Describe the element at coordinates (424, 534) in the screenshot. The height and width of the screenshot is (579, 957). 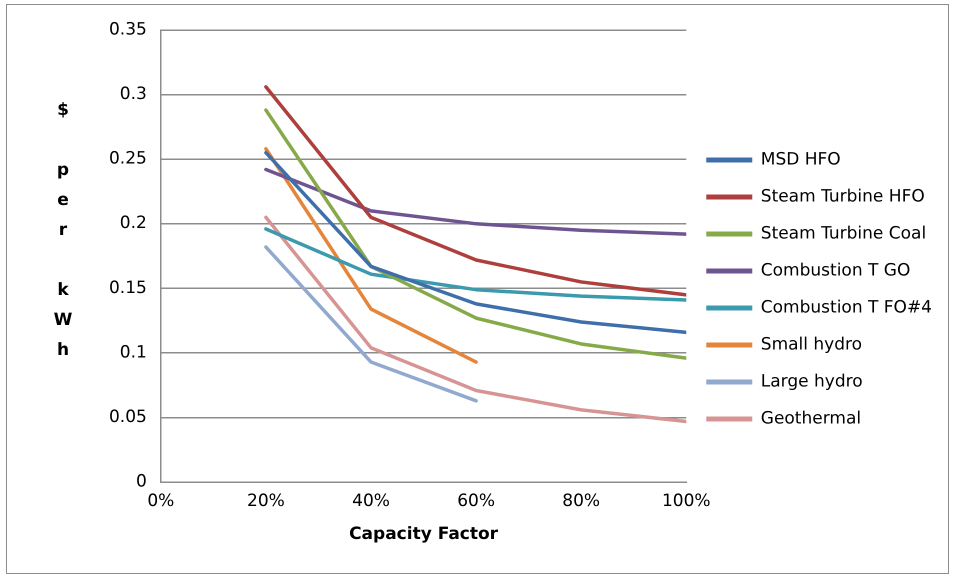
I see `x-axis-title: Capacity Factor` at that location.